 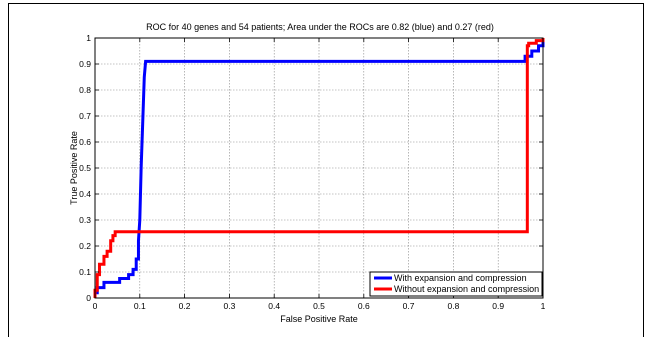 What do you see at coordinates (74, 168) in the screenshot?
I see `y-axis-label: True Positive Rate` at bounding box center [74, 168].